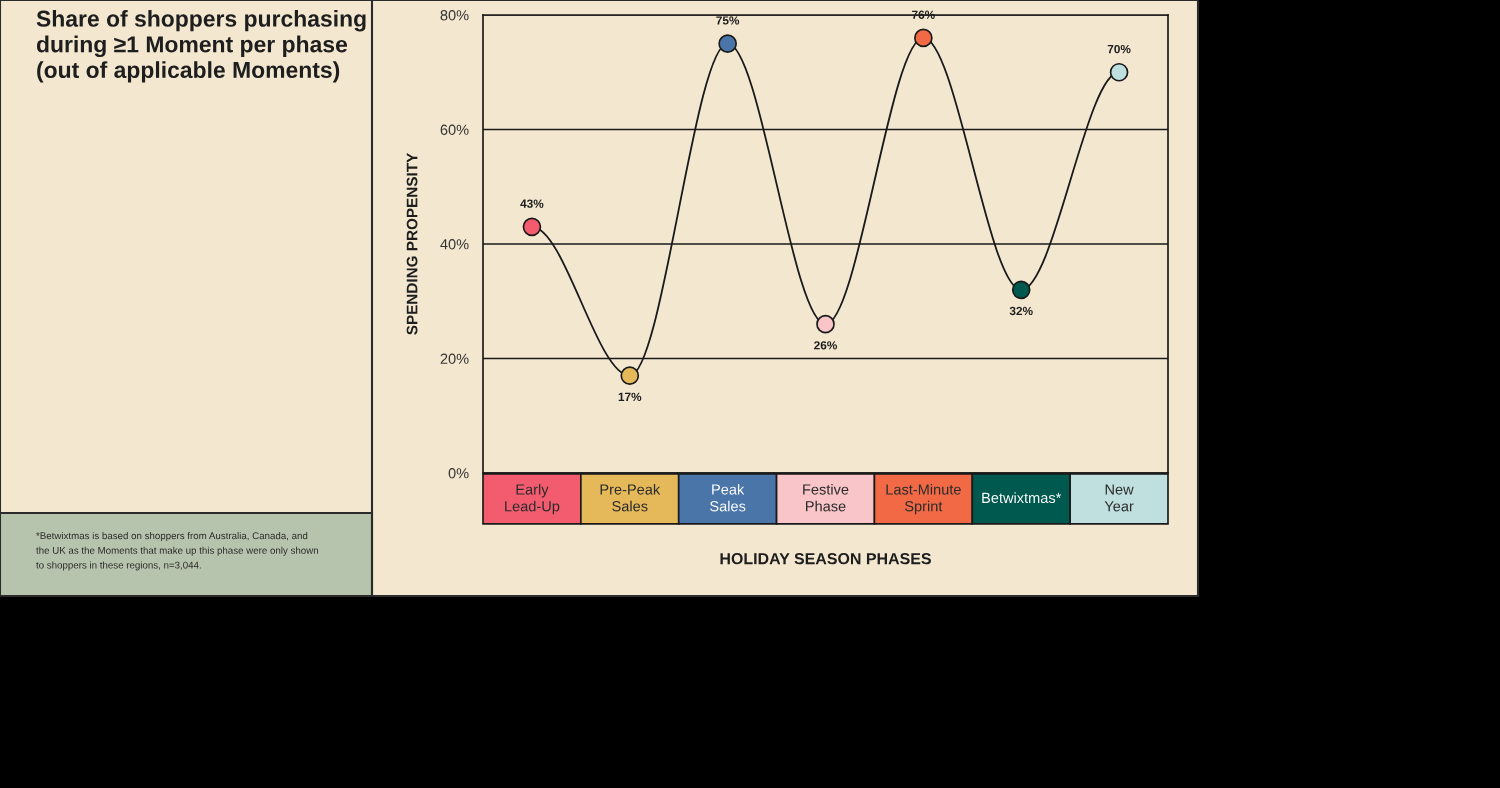  I want to click on data-label: 70%, so click(1119, 49).